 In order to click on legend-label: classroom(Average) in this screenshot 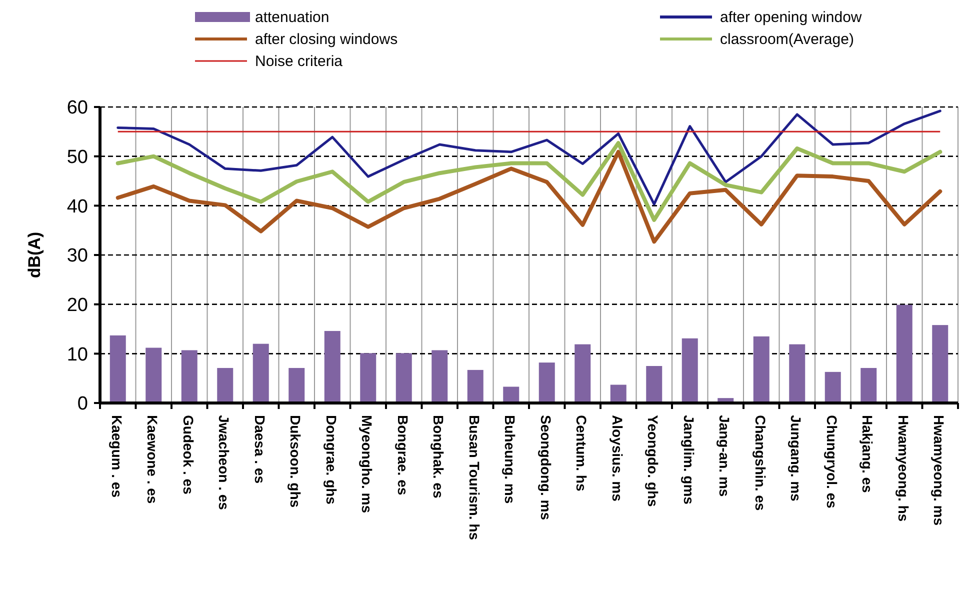, I will do `click(787, 39)`.